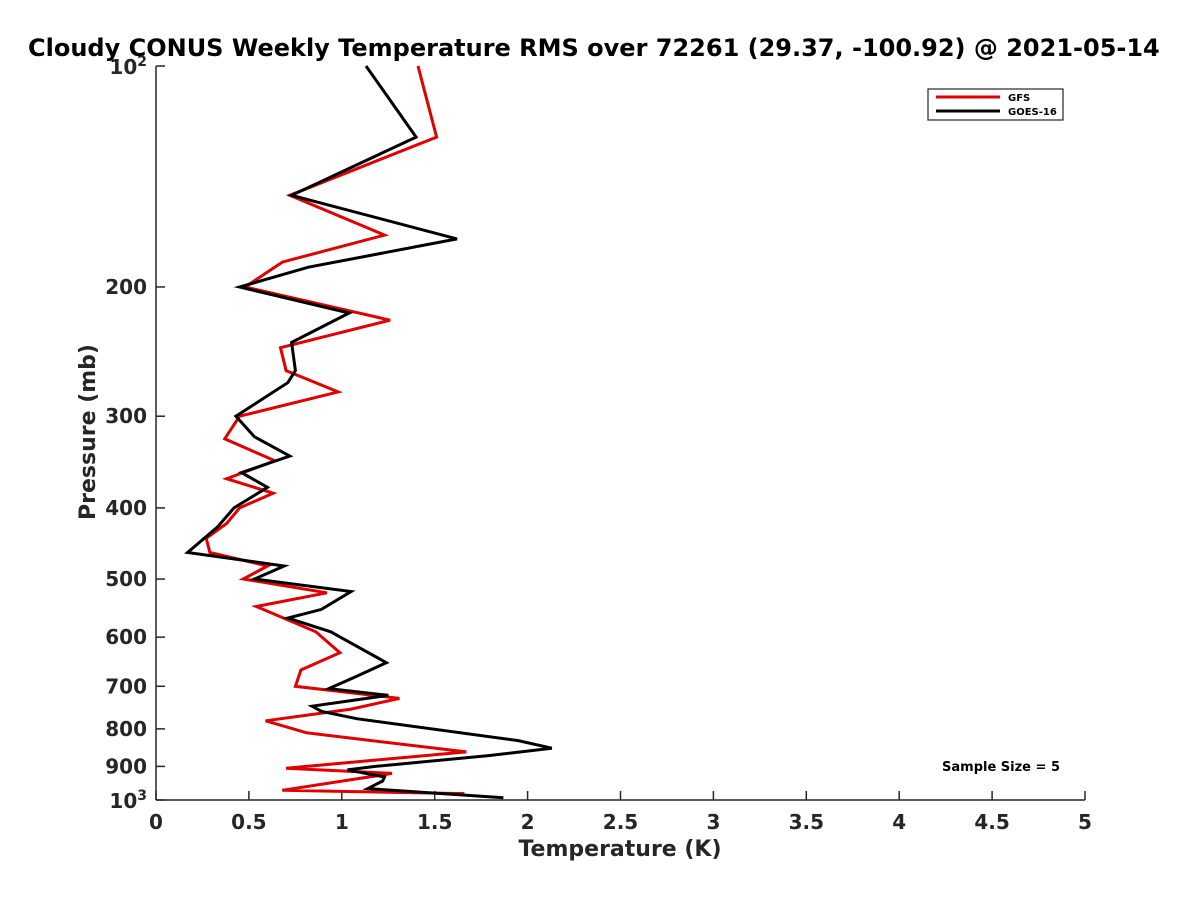 The width and height of the screenshot is (1200, 900). I want to click on y-tick-label: 10², so click(128, 66).